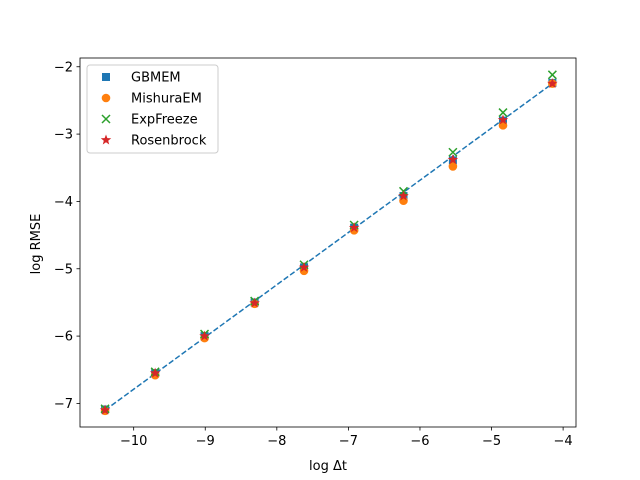  I want to click on y-tick-label: −3, so click(63, 135).